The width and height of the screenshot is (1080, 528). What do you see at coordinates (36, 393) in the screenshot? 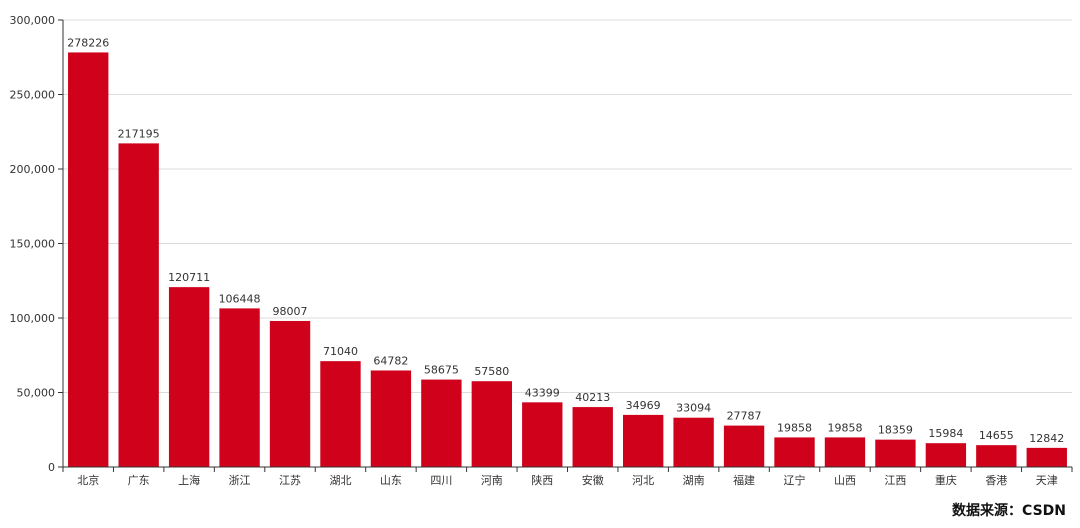
I see `y-tick-label: 50,000` at bounding box center [36, 393].